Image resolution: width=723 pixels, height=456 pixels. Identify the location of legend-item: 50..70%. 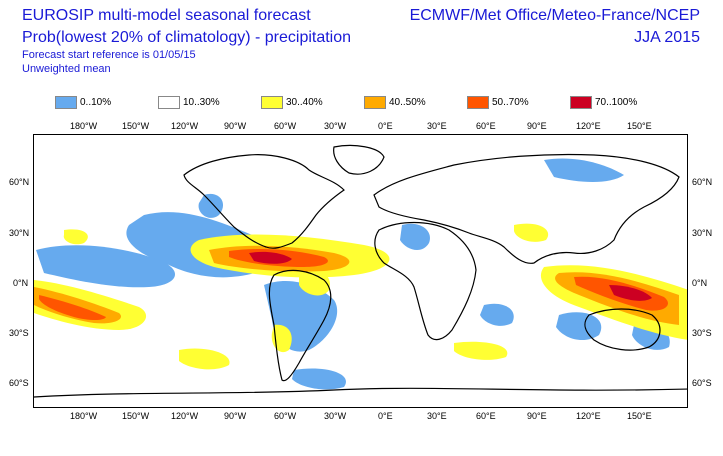
(498, 102).